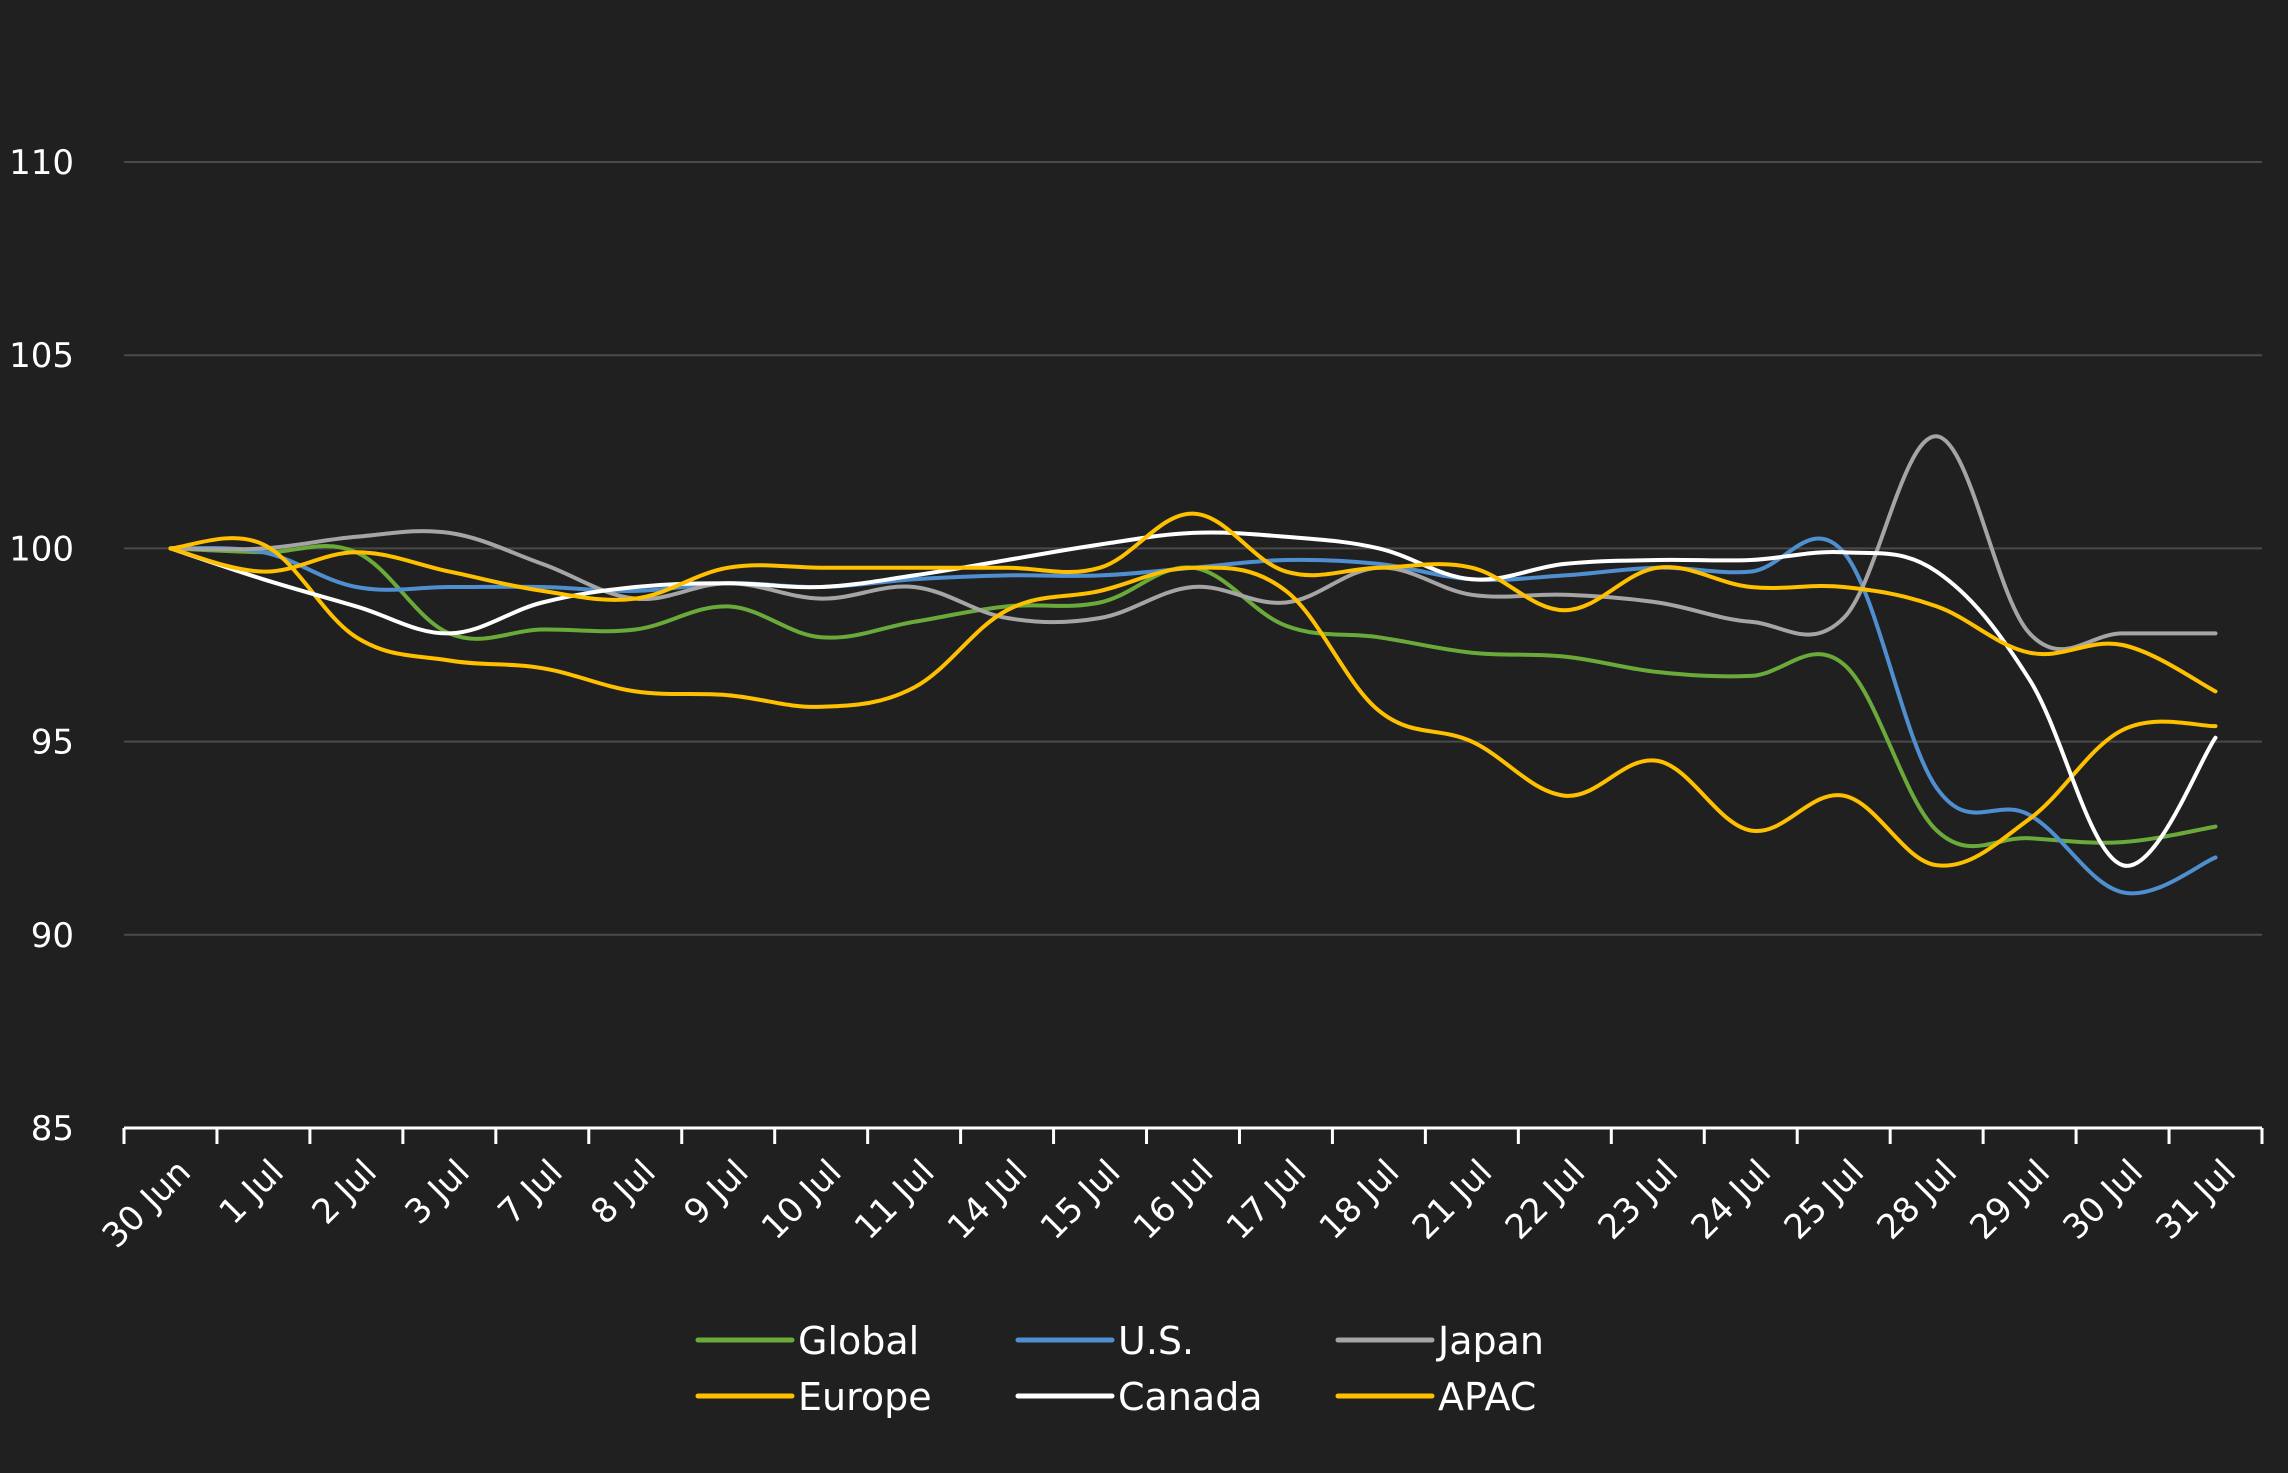 This screenshot has height=1473, width=2288. I want to click on y-tick-label: 90, so click(52, 936).